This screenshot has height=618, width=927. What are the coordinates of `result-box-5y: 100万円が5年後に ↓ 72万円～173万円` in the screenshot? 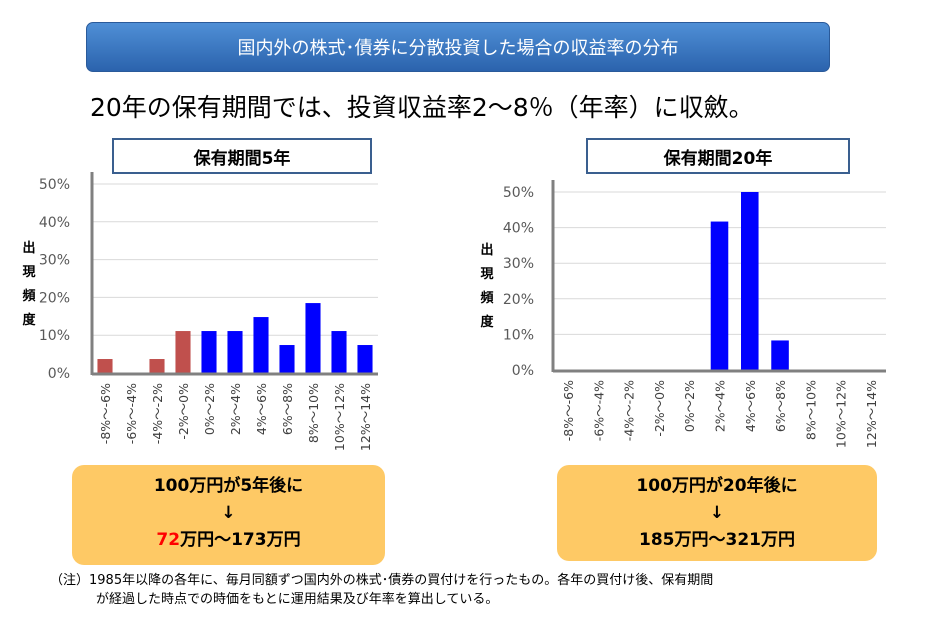 It's located at (228, 515).